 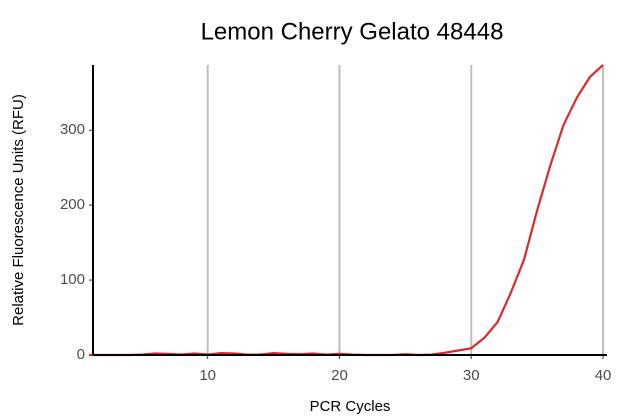 What do you see at coordinates (350, 406) in the screenshot?
I see `x-axis-label: PCR Cycles` at bounding box center [350, 406].